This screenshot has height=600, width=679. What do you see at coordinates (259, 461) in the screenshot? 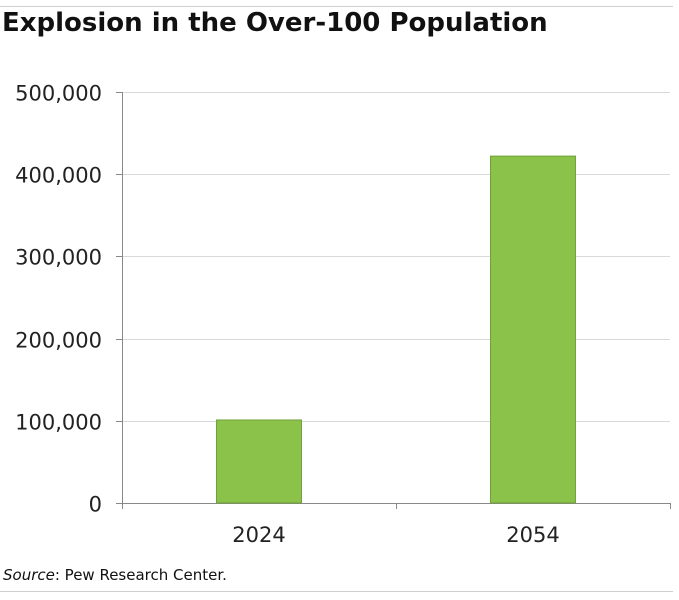
I see `bar-2024` at bounding box center [259, 461].